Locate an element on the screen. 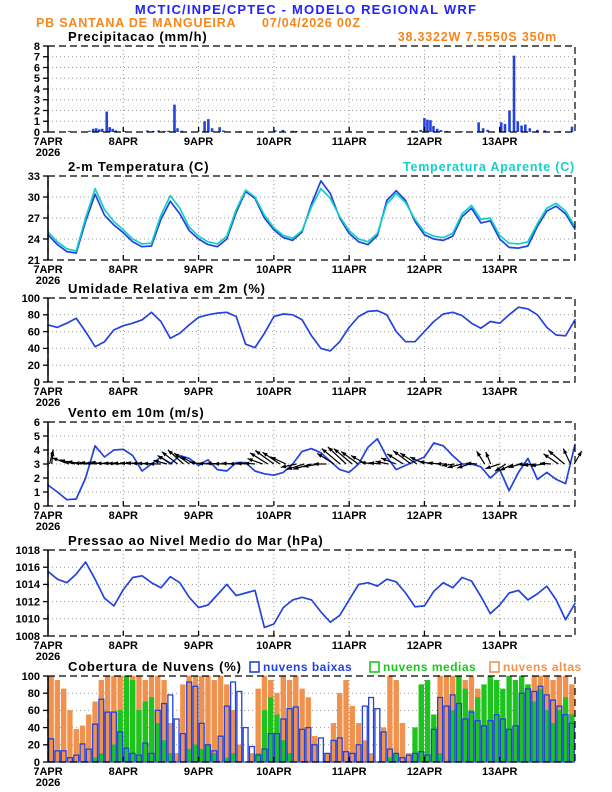 The width and height of the screenshot is (612, 792). legend-item-nuvens-medias: nuvens medias is located at coordinates (422, 667).